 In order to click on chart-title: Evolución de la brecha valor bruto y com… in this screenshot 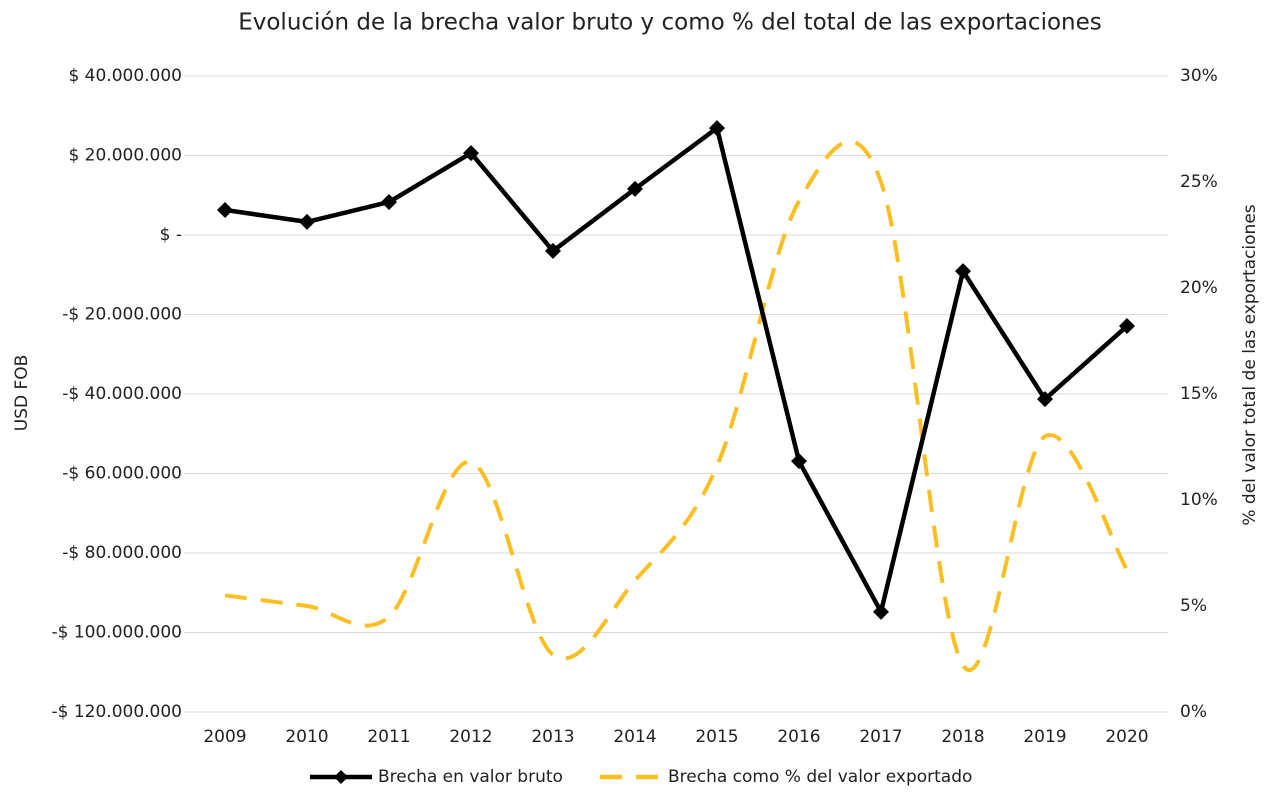, I will do `click(670, 23)`.